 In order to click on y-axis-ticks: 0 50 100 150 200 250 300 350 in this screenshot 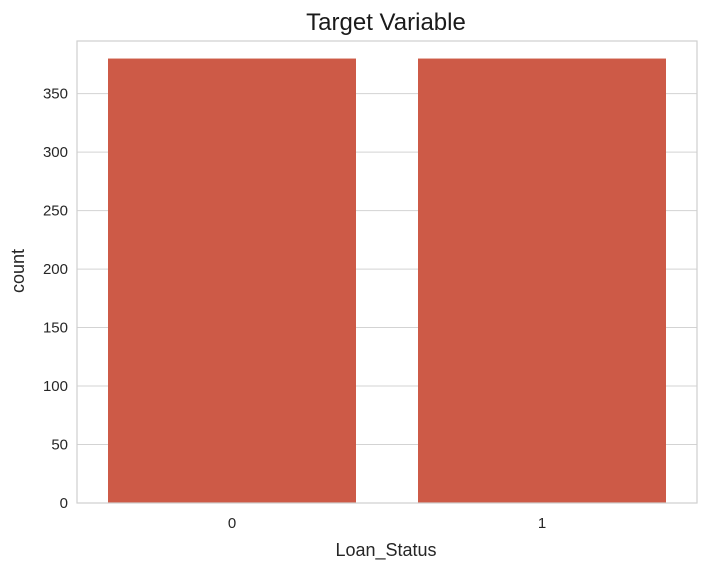, I will do `click(55, 299)`.